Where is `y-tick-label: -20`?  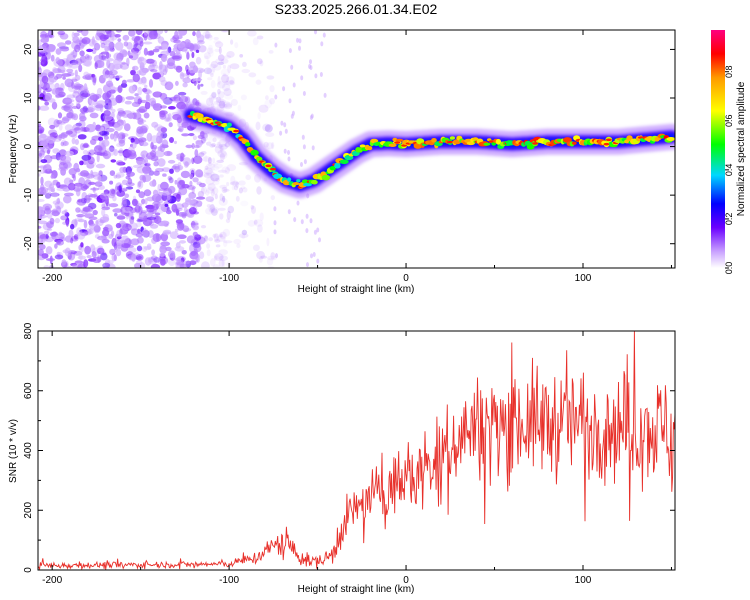 y-tick-label: -20 is located at coordinates (28, 243).